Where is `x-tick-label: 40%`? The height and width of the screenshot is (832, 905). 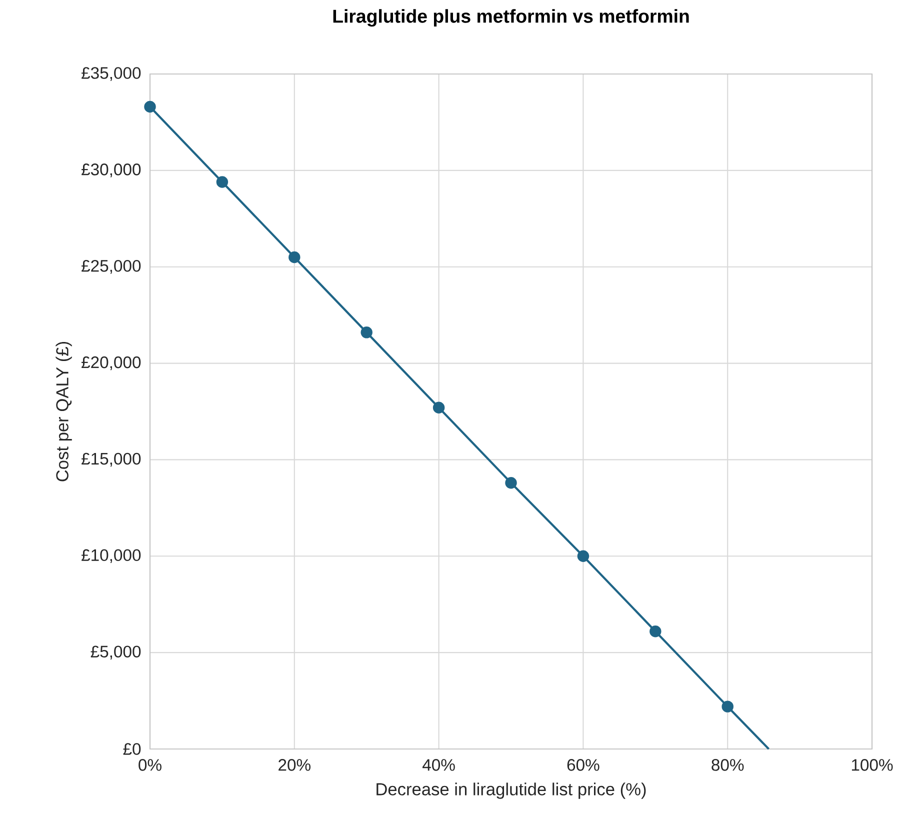
x-tick-label: 40% is located at coordinates (438, 765).